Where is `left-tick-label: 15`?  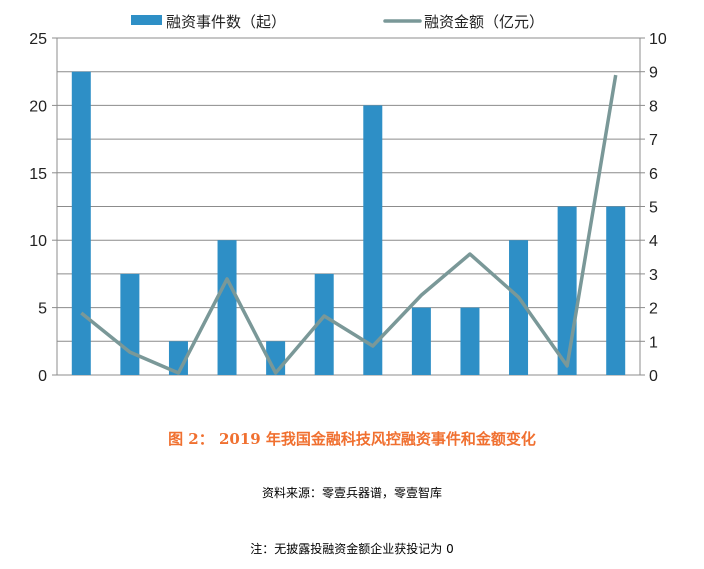 left-tick-label: 15 is located at coordinates (38, 174).